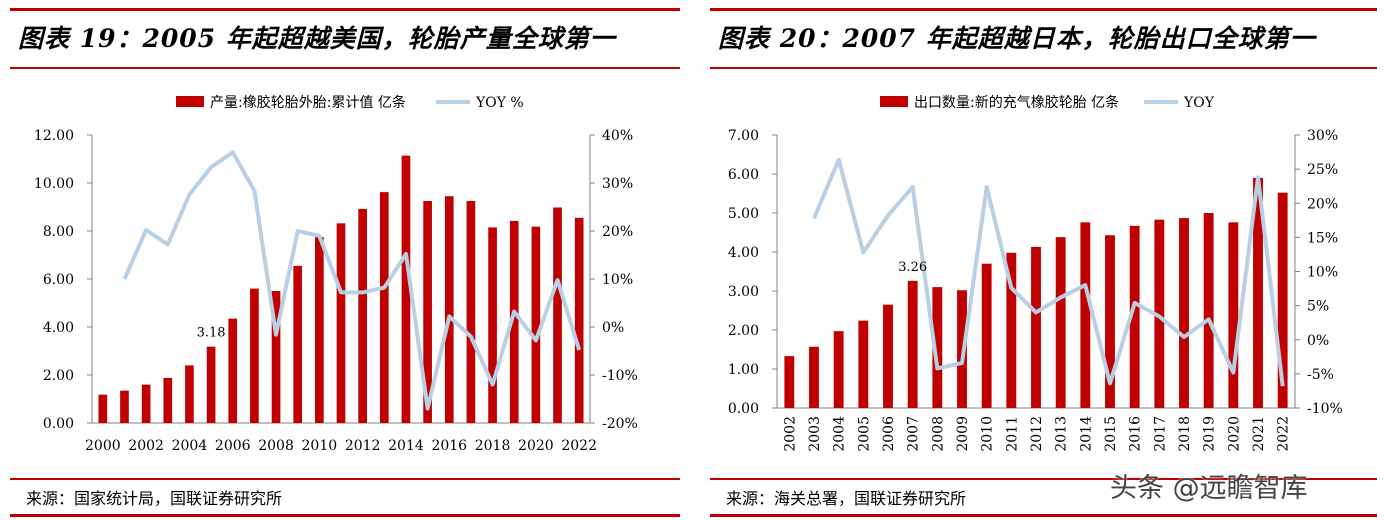 The width and height of the screenshot is (1387, 520). Describe the element at coordinates (912, 267) in the screenshot. I see `data-label: 3.26` at that location.